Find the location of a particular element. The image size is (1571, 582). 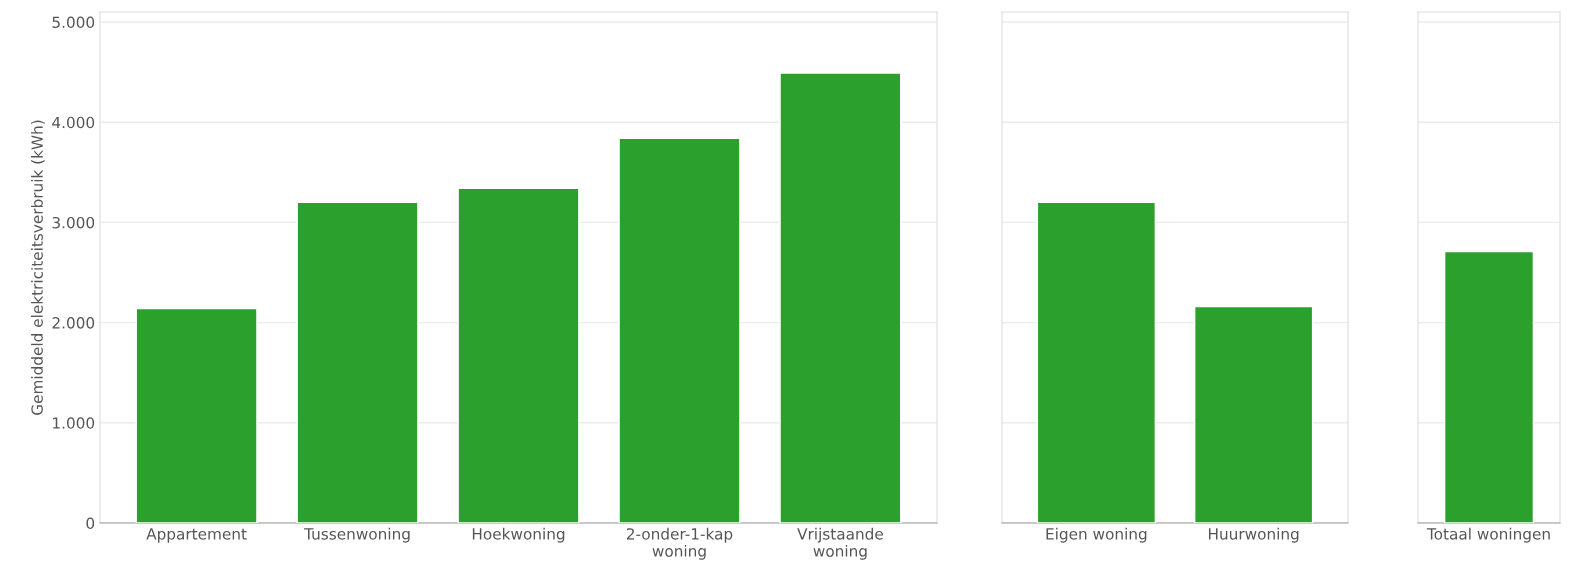

x-tick-label: Tussenwoning is located at coordinates (357, 535).